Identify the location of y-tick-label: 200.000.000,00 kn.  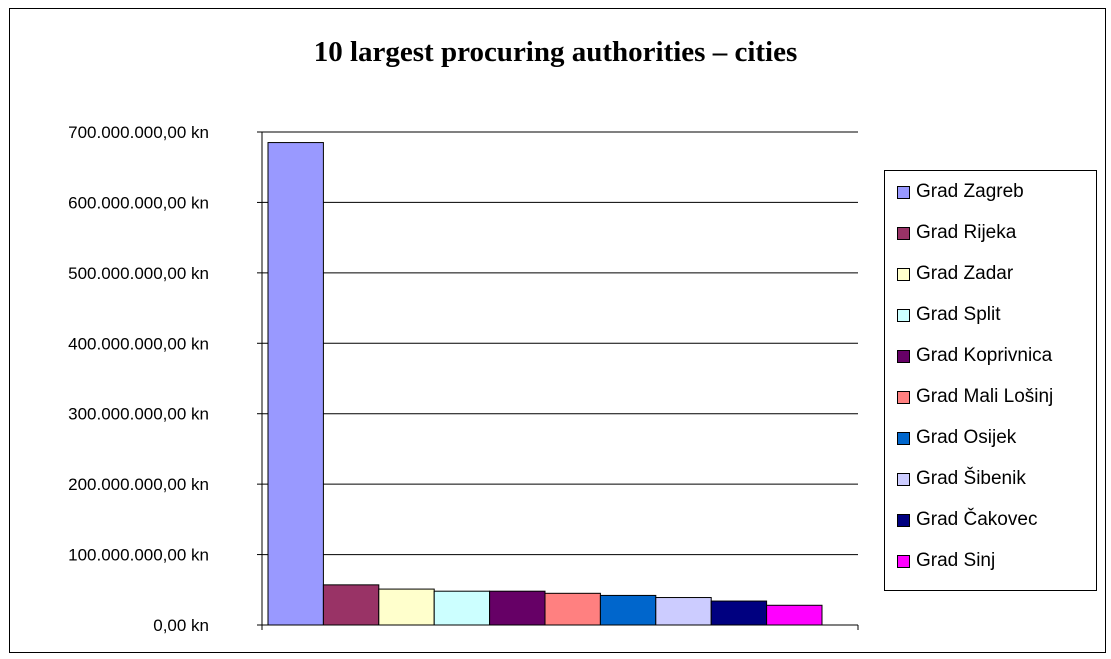
(138, 484).